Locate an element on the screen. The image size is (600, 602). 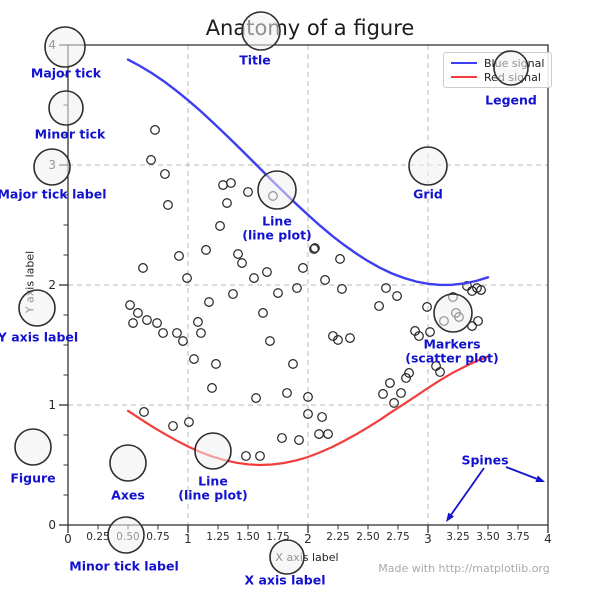
x-major-tick-label: 4 is located at coordinates (548, 539).